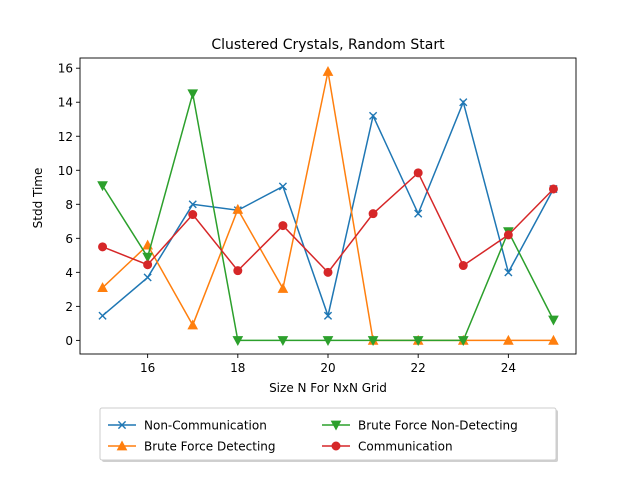 Image resolution: width=640 pixels, height=484 pixels. Describe the element at coordinates (69, 239) in the screenshot. I see `y-tick-label: 6` at that location.